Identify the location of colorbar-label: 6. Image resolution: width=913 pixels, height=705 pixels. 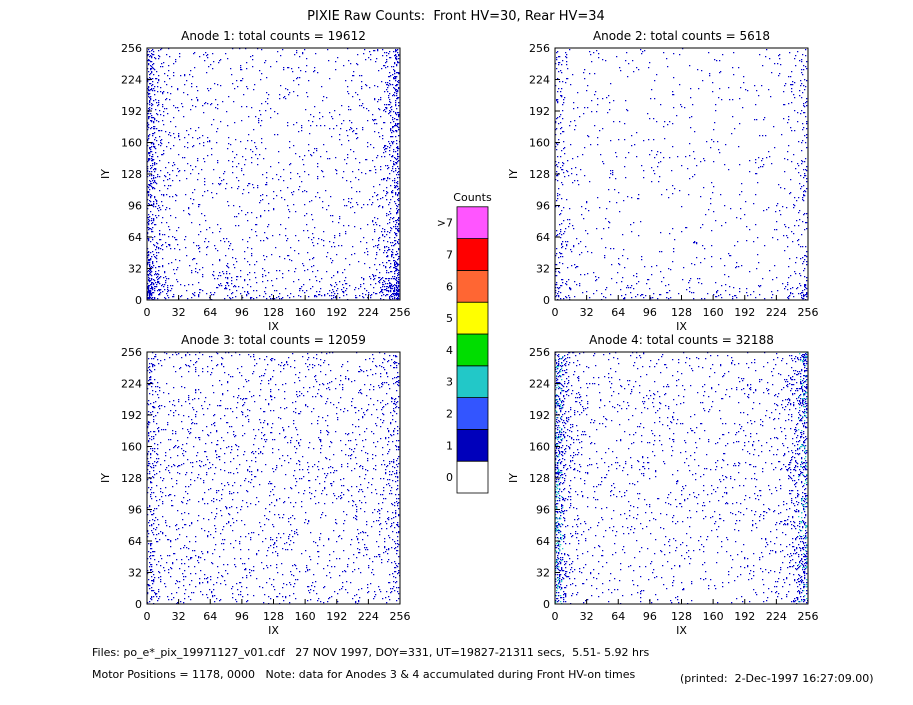
(449, 286).